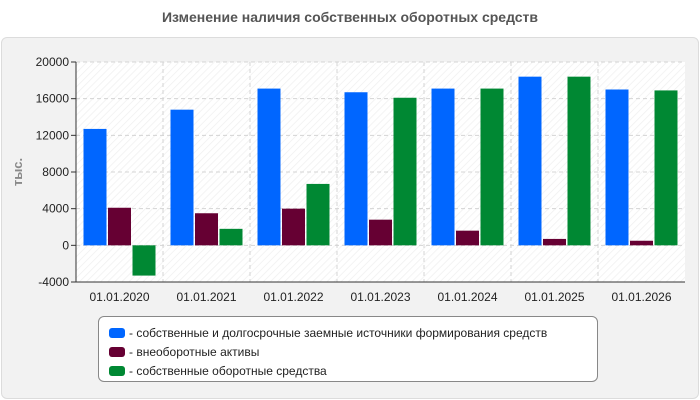 This screenshot has width=700, height=400. Describe the element at coordinates (206, 297) in the screenshot. I see `x-tick-label: 01.01.2021` at that location.